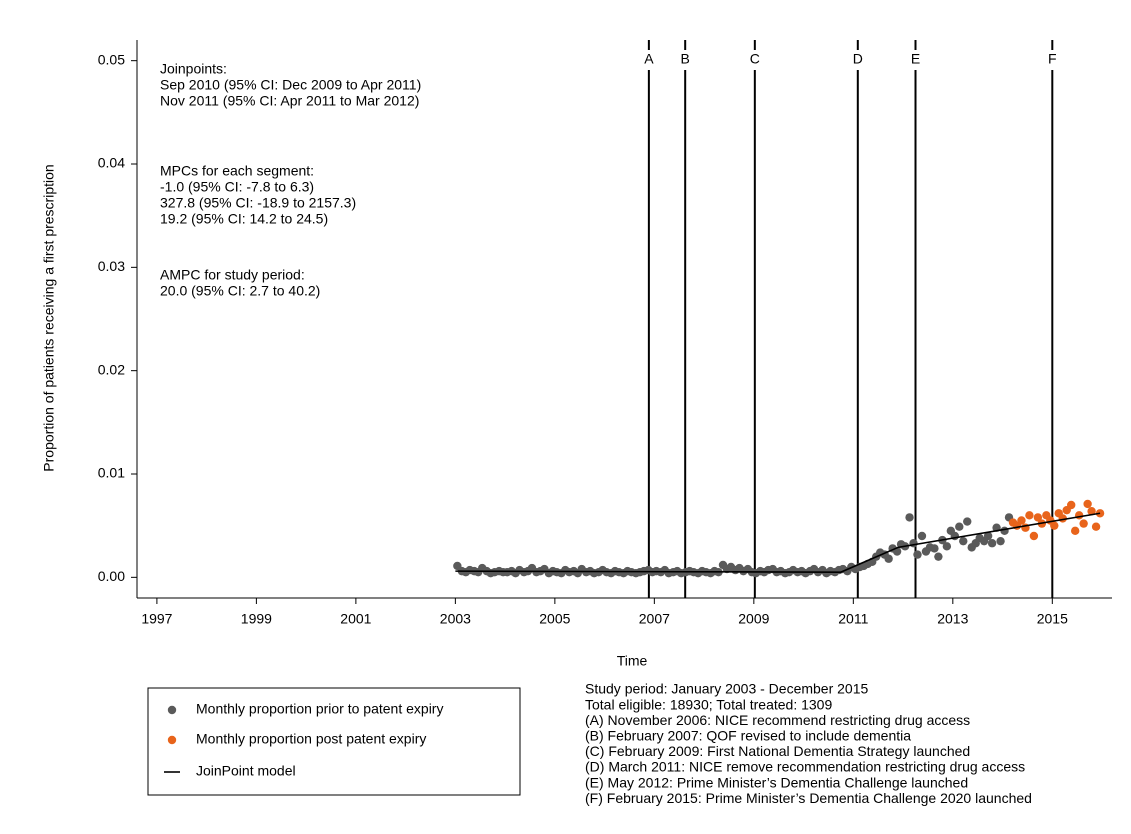  What do you see at coordinates (654, 619) in the screenshot?
I see `x-tick-label: 2007` at bounding box center [654, 619].